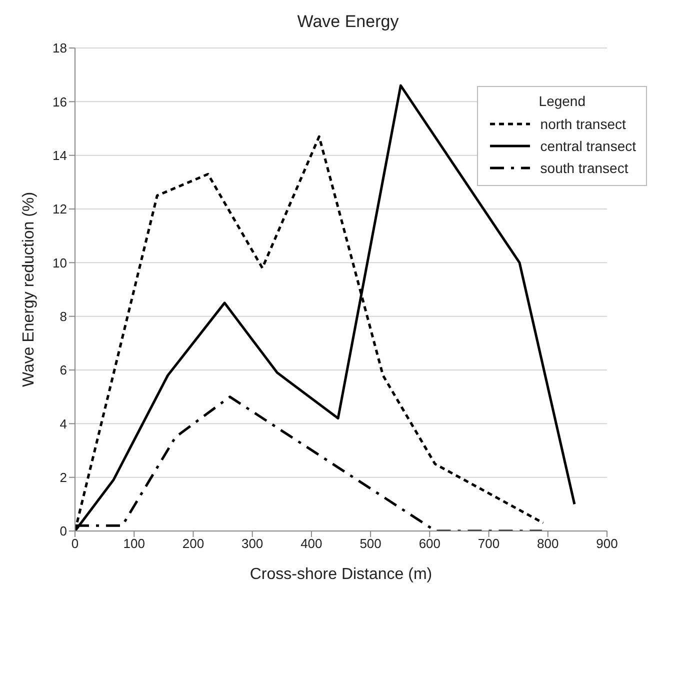  What do you see at coordinates (29, 290) in the screenshot?
I see `y-axis-title: Wave Energy reduction (%)` at bounding box center [29, 290].